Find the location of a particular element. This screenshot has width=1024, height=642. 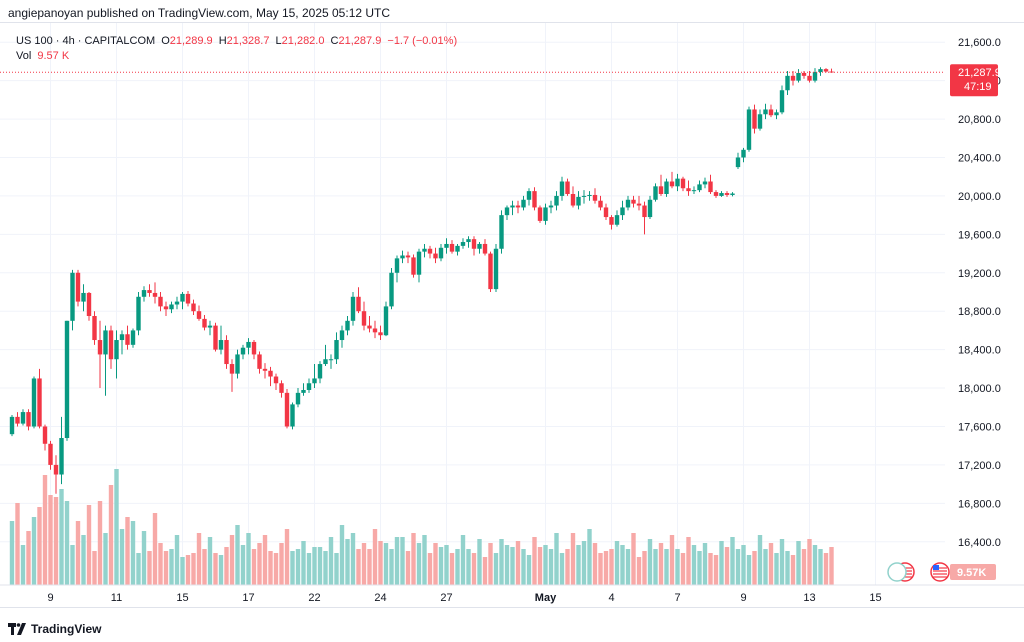

symbol-label: US 100 · 4h · CAPITALCOM is located at coordinates (86, 41).